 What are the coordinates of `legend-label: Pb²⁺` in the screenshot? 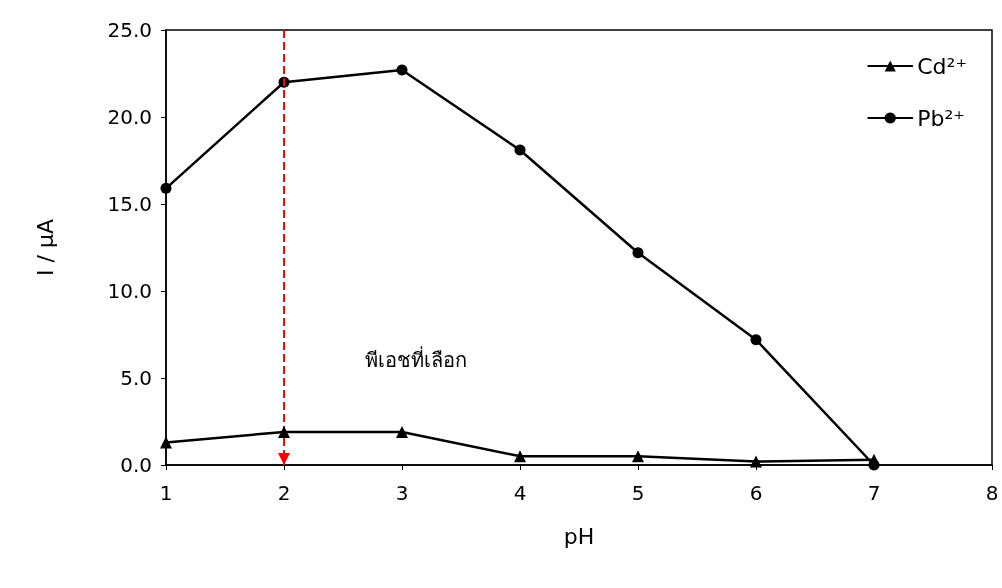 It's located at (941, 118).